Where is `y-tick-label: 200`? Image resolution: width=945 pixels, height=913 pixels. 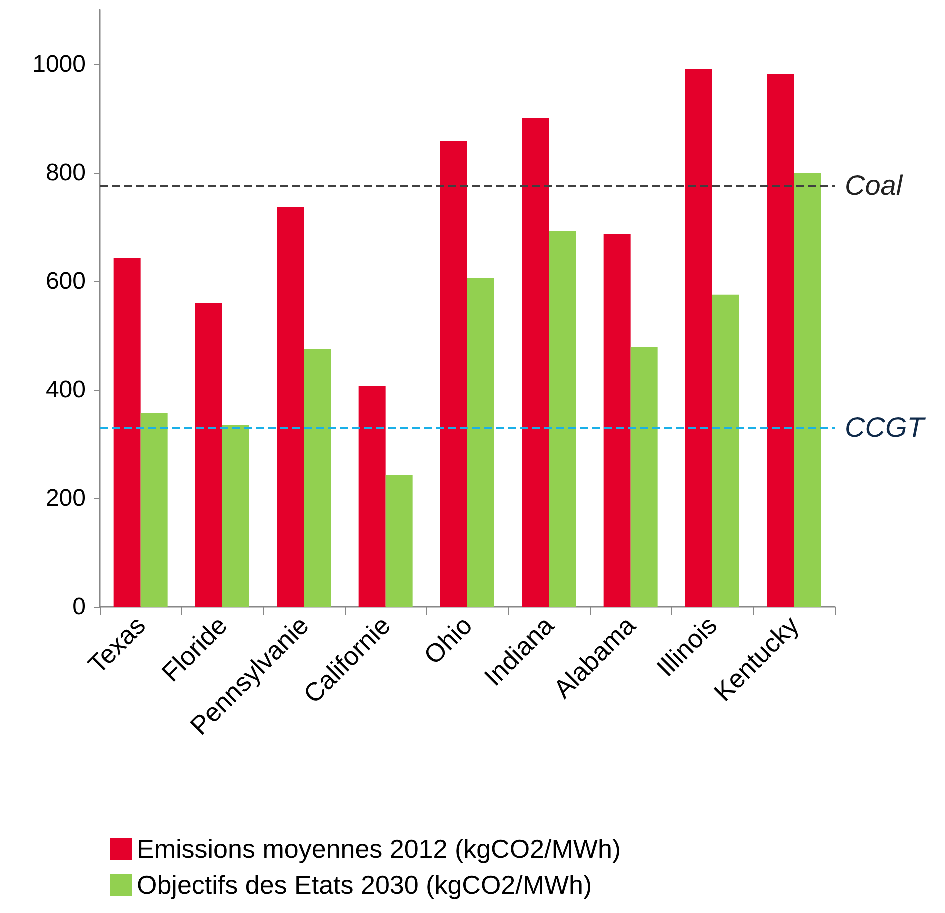 y-tick-label: 200 is located at coordinates (66, 498).